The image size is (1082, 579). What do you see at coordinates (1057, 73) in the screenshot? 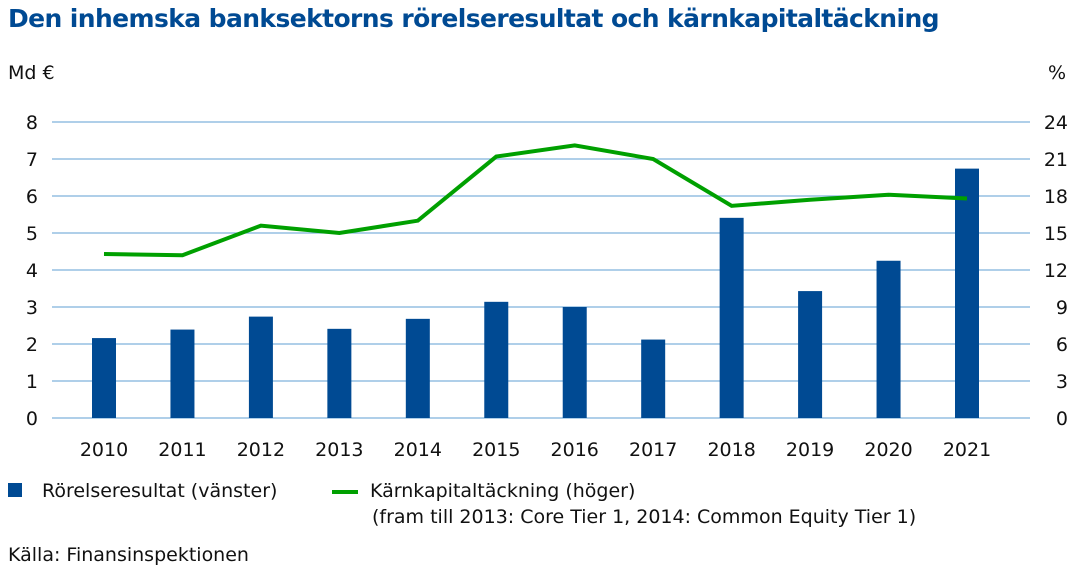
I see `right-axis-unit: %` at bounding box center [1057, 73].